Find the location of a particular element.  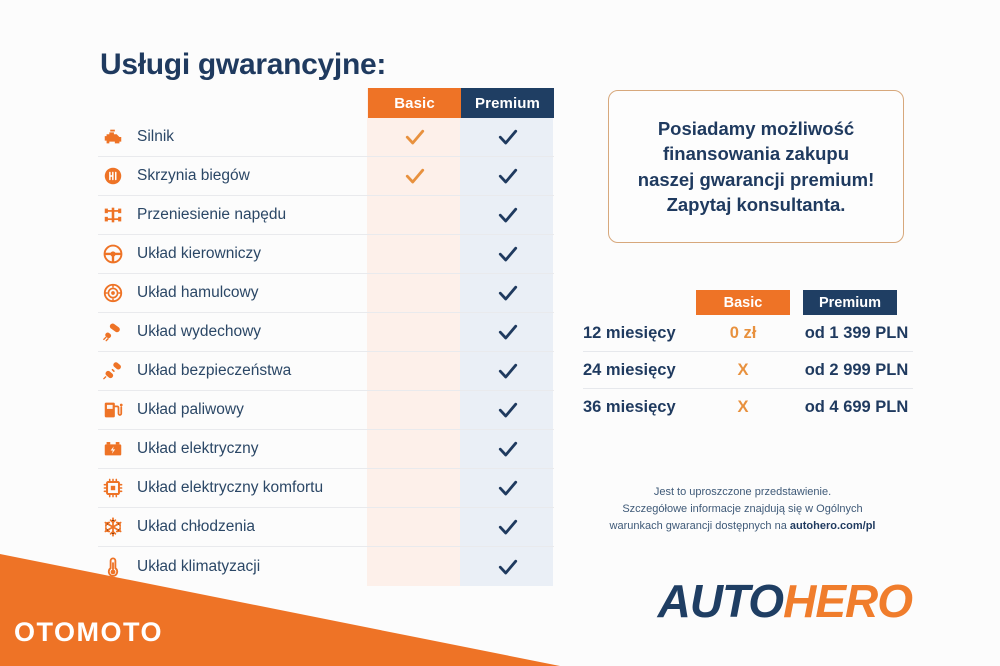

table-row: Układ klimatyzacji is located at coordinates (326, 566).